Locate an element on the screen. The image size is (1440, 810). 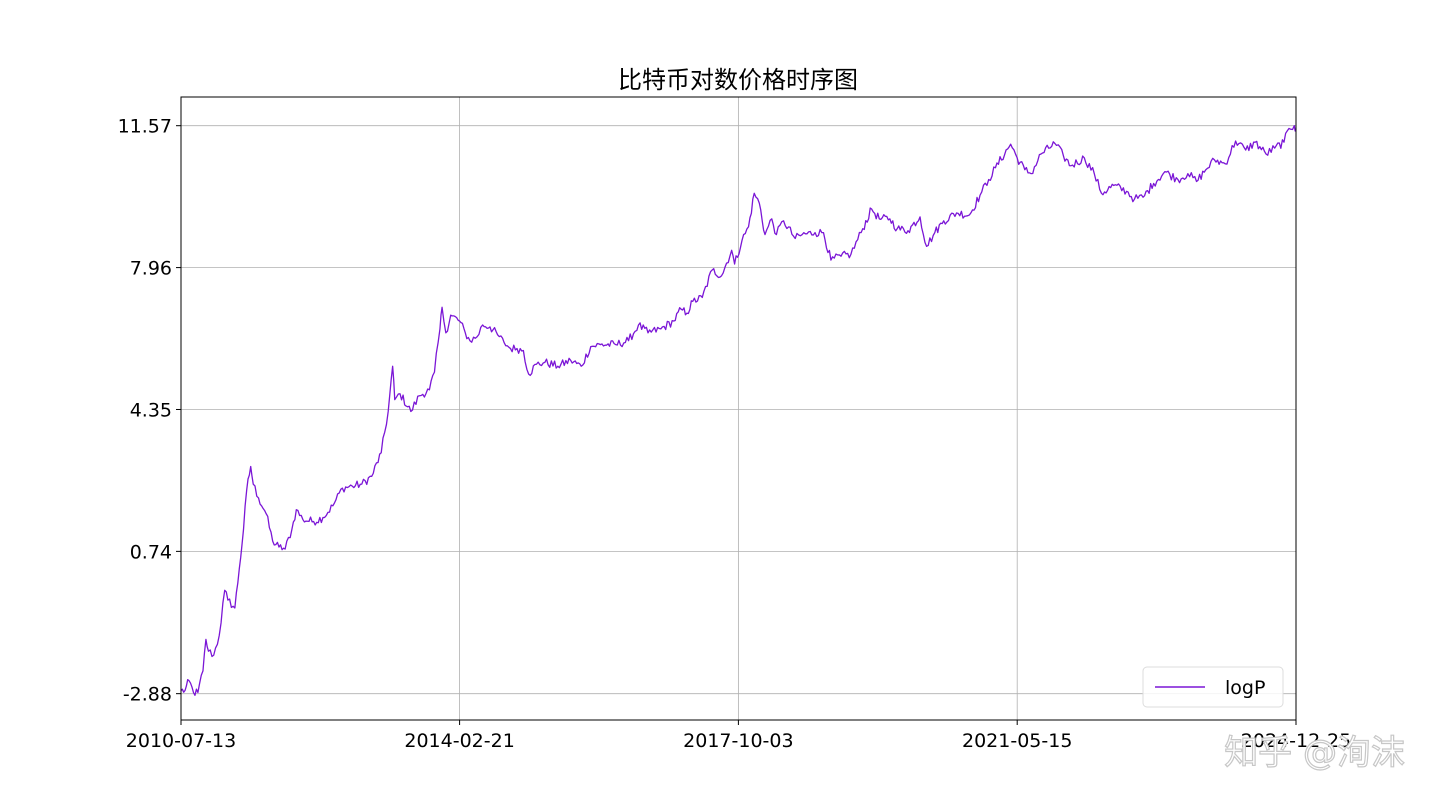
y-tick-label: 4.35 is located at coordinates (151, 410).